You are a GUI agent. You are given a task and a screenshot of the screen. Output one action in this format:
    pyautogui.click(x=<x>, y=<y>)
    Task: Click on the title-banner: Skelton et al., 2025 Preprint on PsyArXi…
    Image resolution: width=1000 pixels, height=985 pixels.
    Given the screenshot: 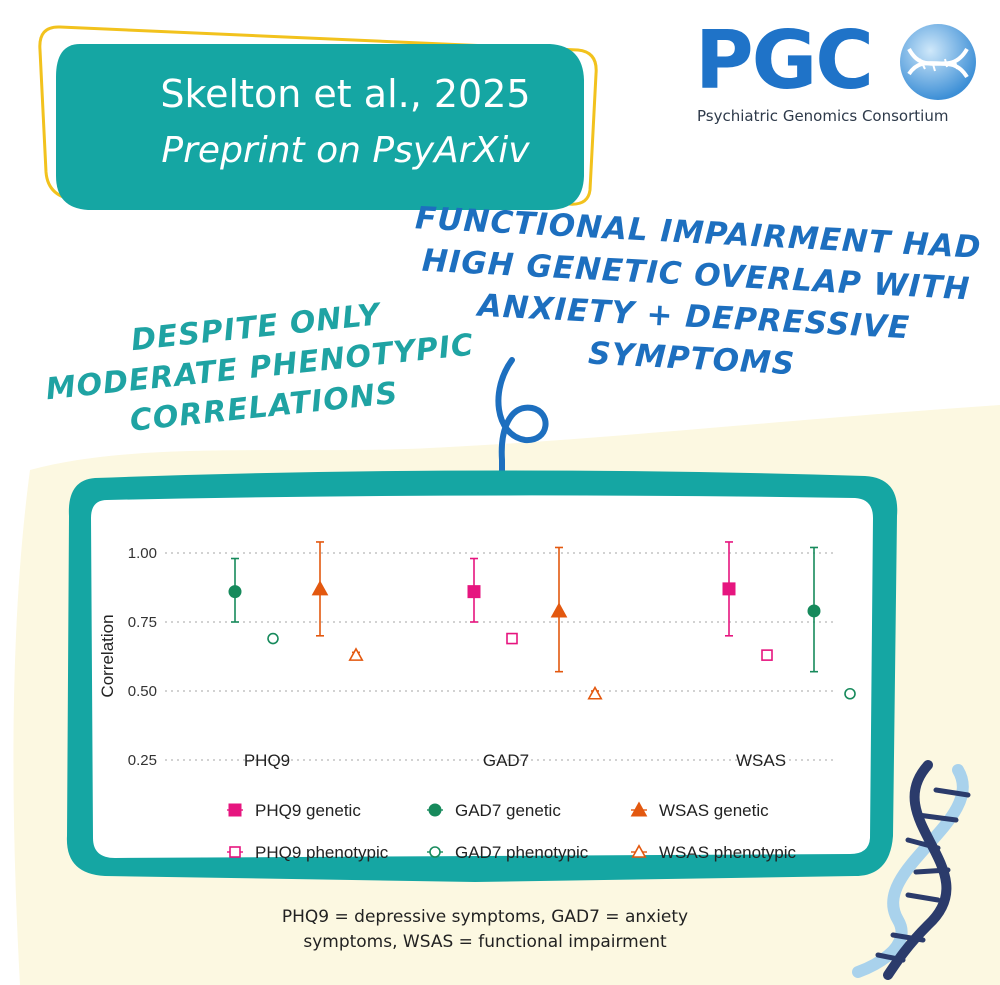 What is the action you would take?
    pyautogui.click(x=325, y=117)
    